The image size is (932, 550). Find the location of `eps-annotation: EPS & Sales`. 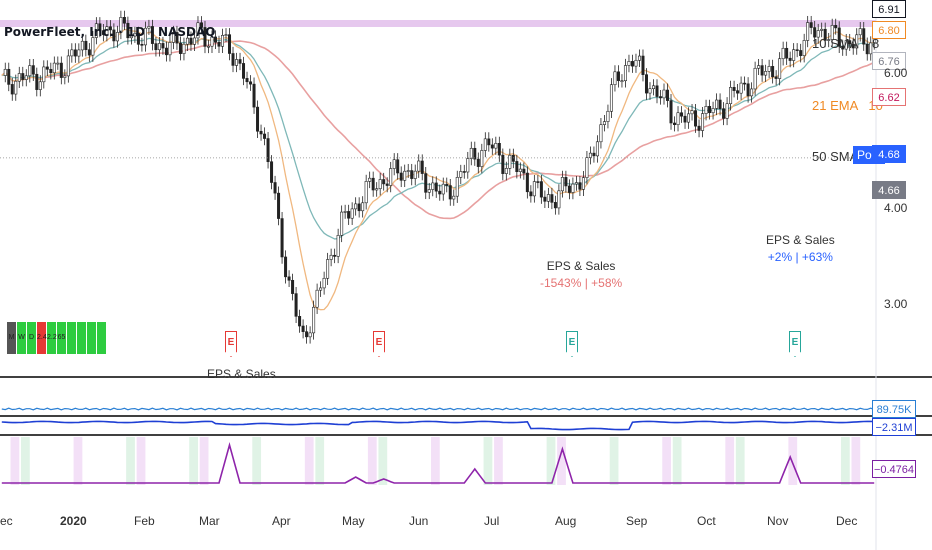

eps-annotation: EPS & Sales is located at coordinates (241, 374).